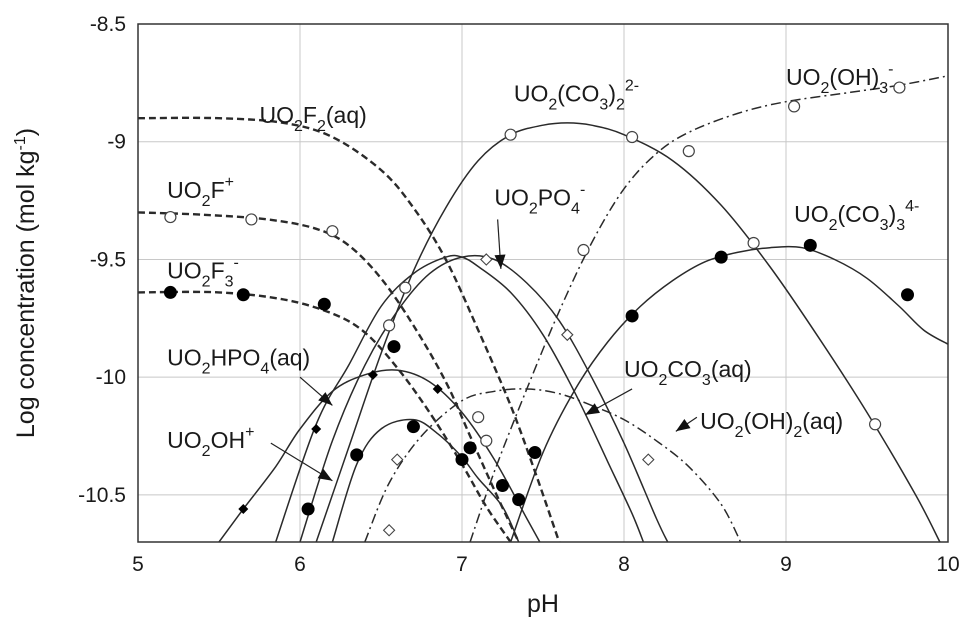 The height and width of the screenshot is (621, 960). Describe the element at coordinates (210, 442) in the screenshot. I see `series-label-uo2oh: UO2OH+` at that location.